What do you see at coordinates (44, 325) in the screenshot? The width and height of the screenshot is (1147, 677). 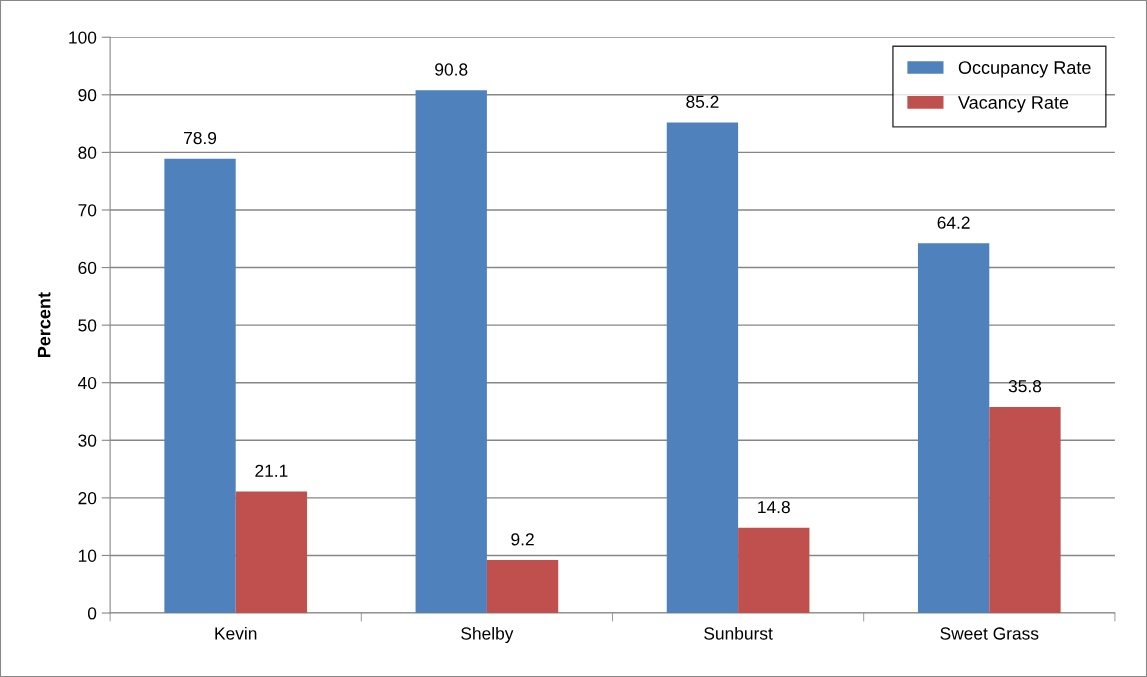 I see `y-axis-title: Percent` at bounding box center [44, 325].